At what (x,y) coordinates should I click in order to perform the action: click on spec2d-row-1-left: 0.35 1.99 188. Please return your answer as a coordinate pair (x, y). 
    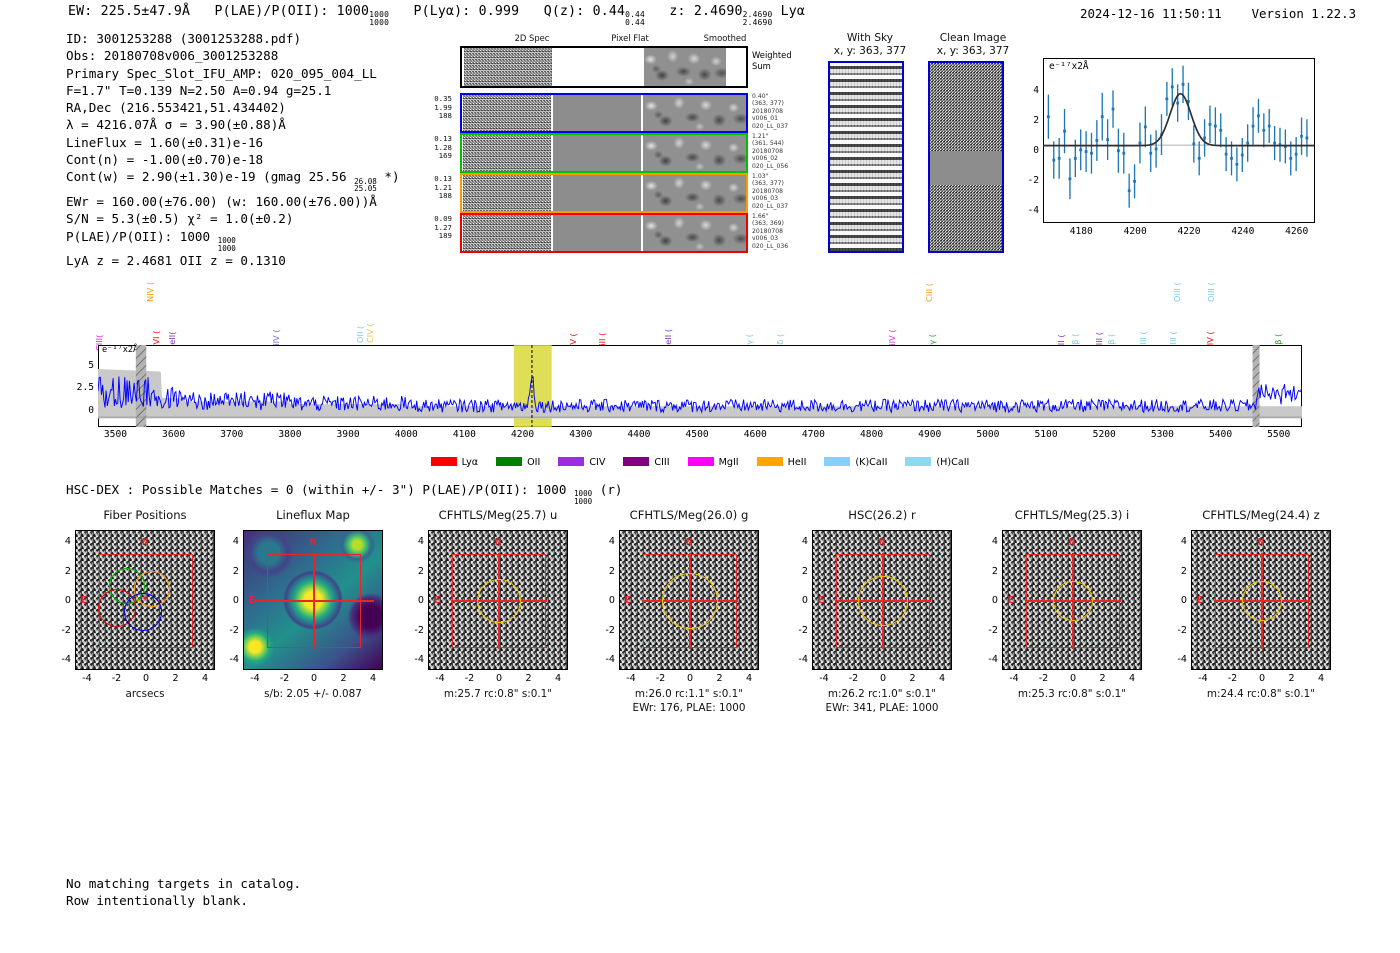
    Looking at the image, I should click on (443, 107).